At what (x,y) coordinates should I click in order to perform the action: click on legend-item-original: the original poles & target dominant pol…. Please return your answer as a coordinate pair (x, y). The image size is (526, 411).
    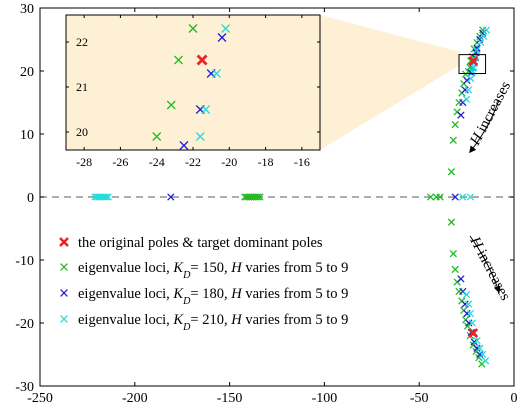
    Looking at the image, I should click on (191, 243).